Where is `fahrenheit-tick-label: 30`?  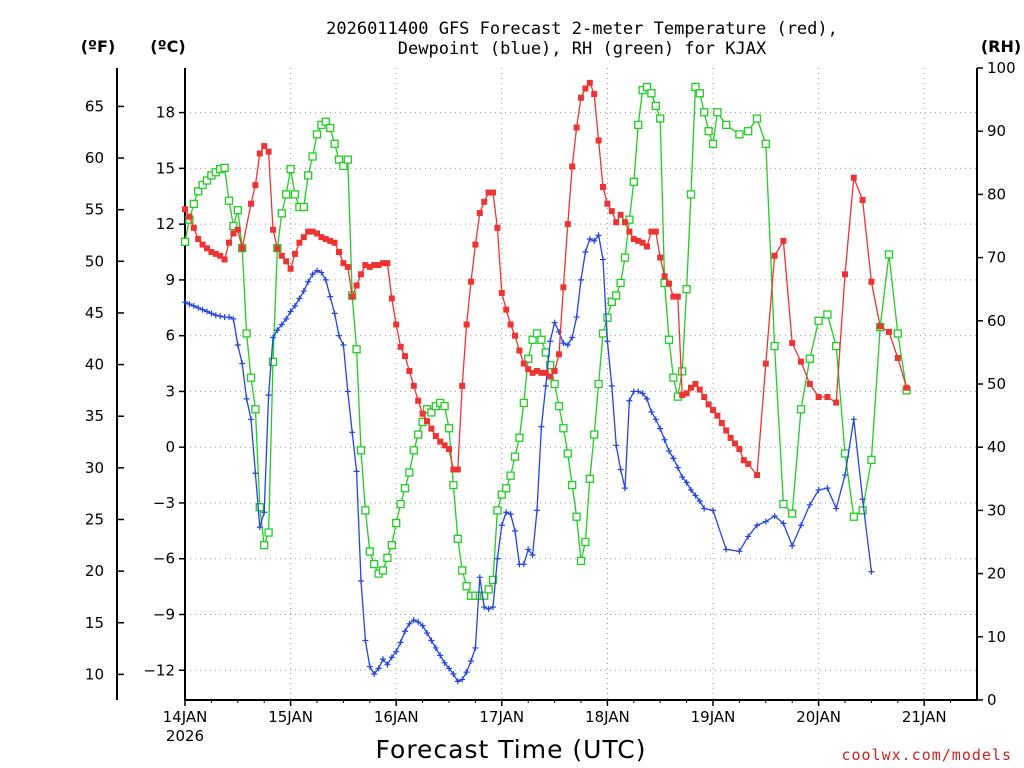
fahrenheit-tick-label: 30 is located at coordinates (94, 468).